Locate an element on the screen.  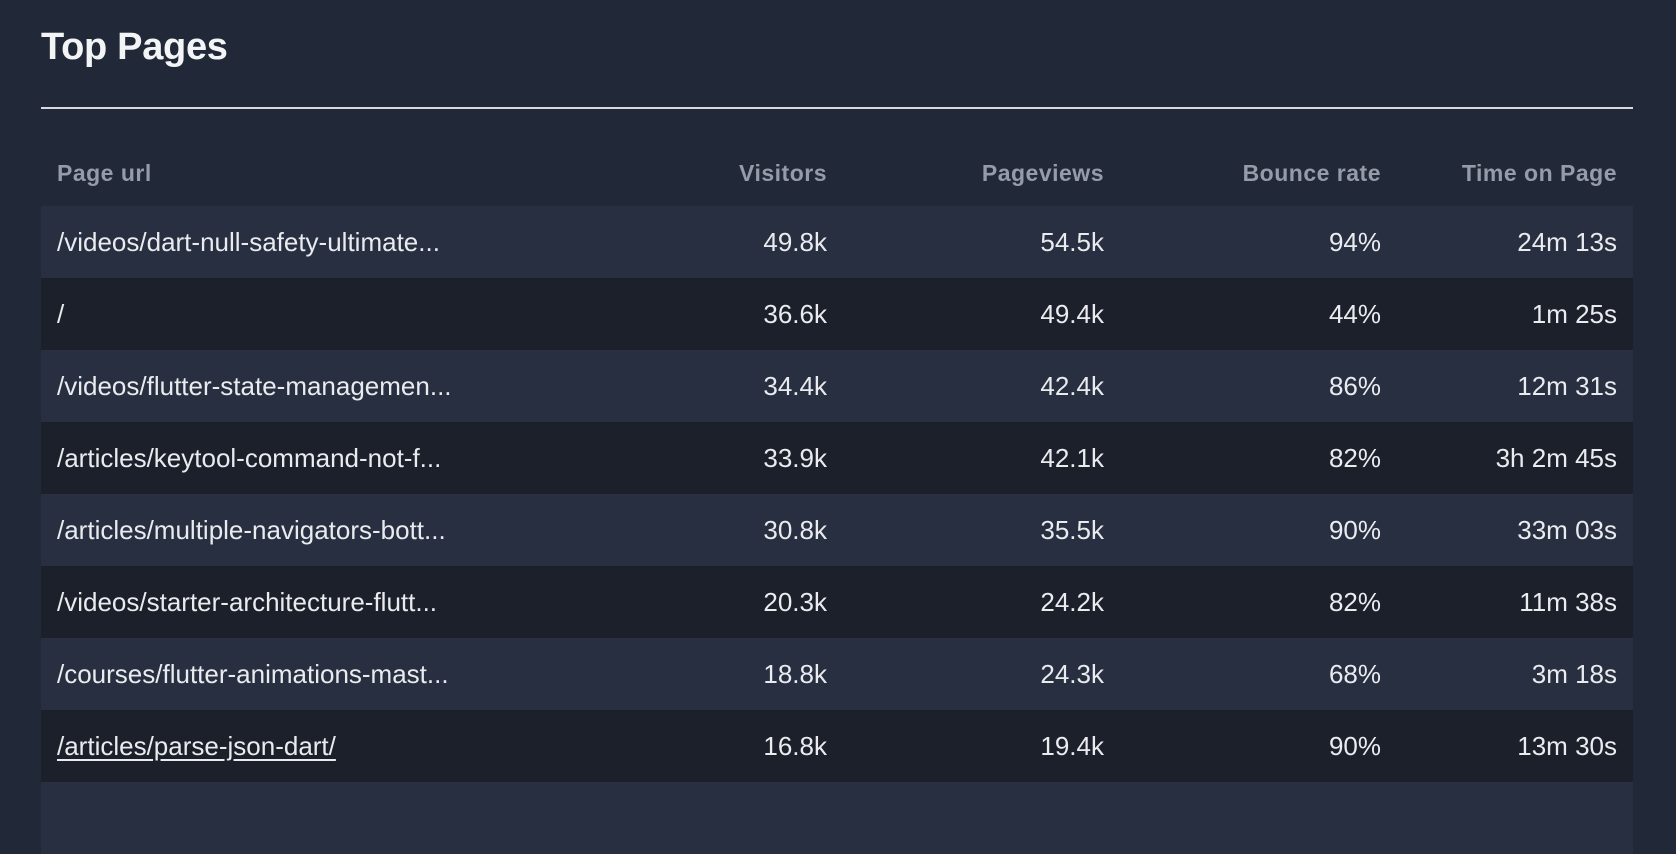
time-on-page-value: 3h 2m 45s is located at coordinates (1556, 457).